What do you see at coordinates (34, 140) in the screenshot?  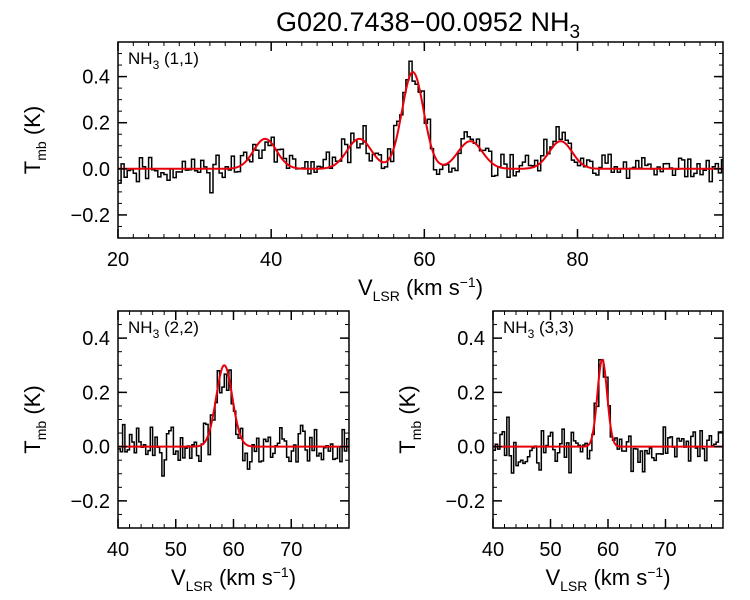 I see `y-axis-title-p11: Tmb (K)` at bounding box center [34, 140].